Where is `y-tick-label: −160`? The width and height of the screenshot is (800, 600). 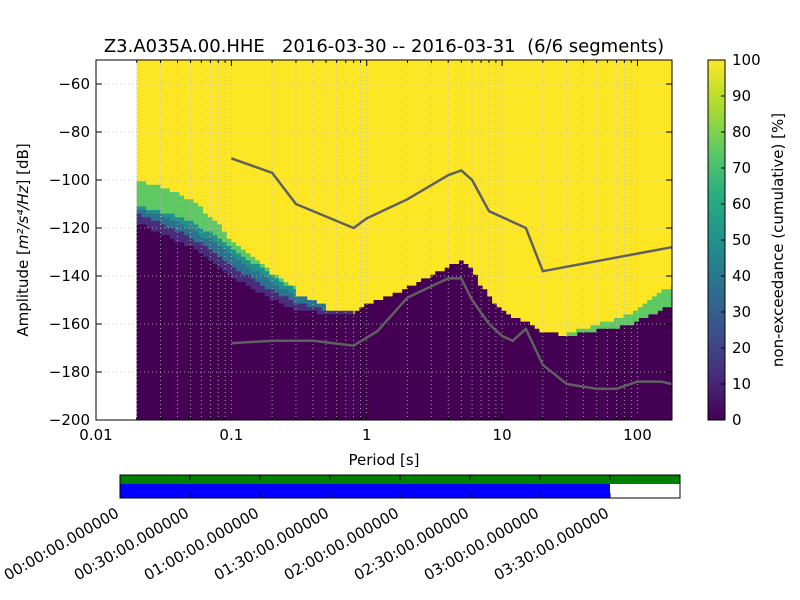
y-tick-label: −160 is located at coordinates (69, 324).